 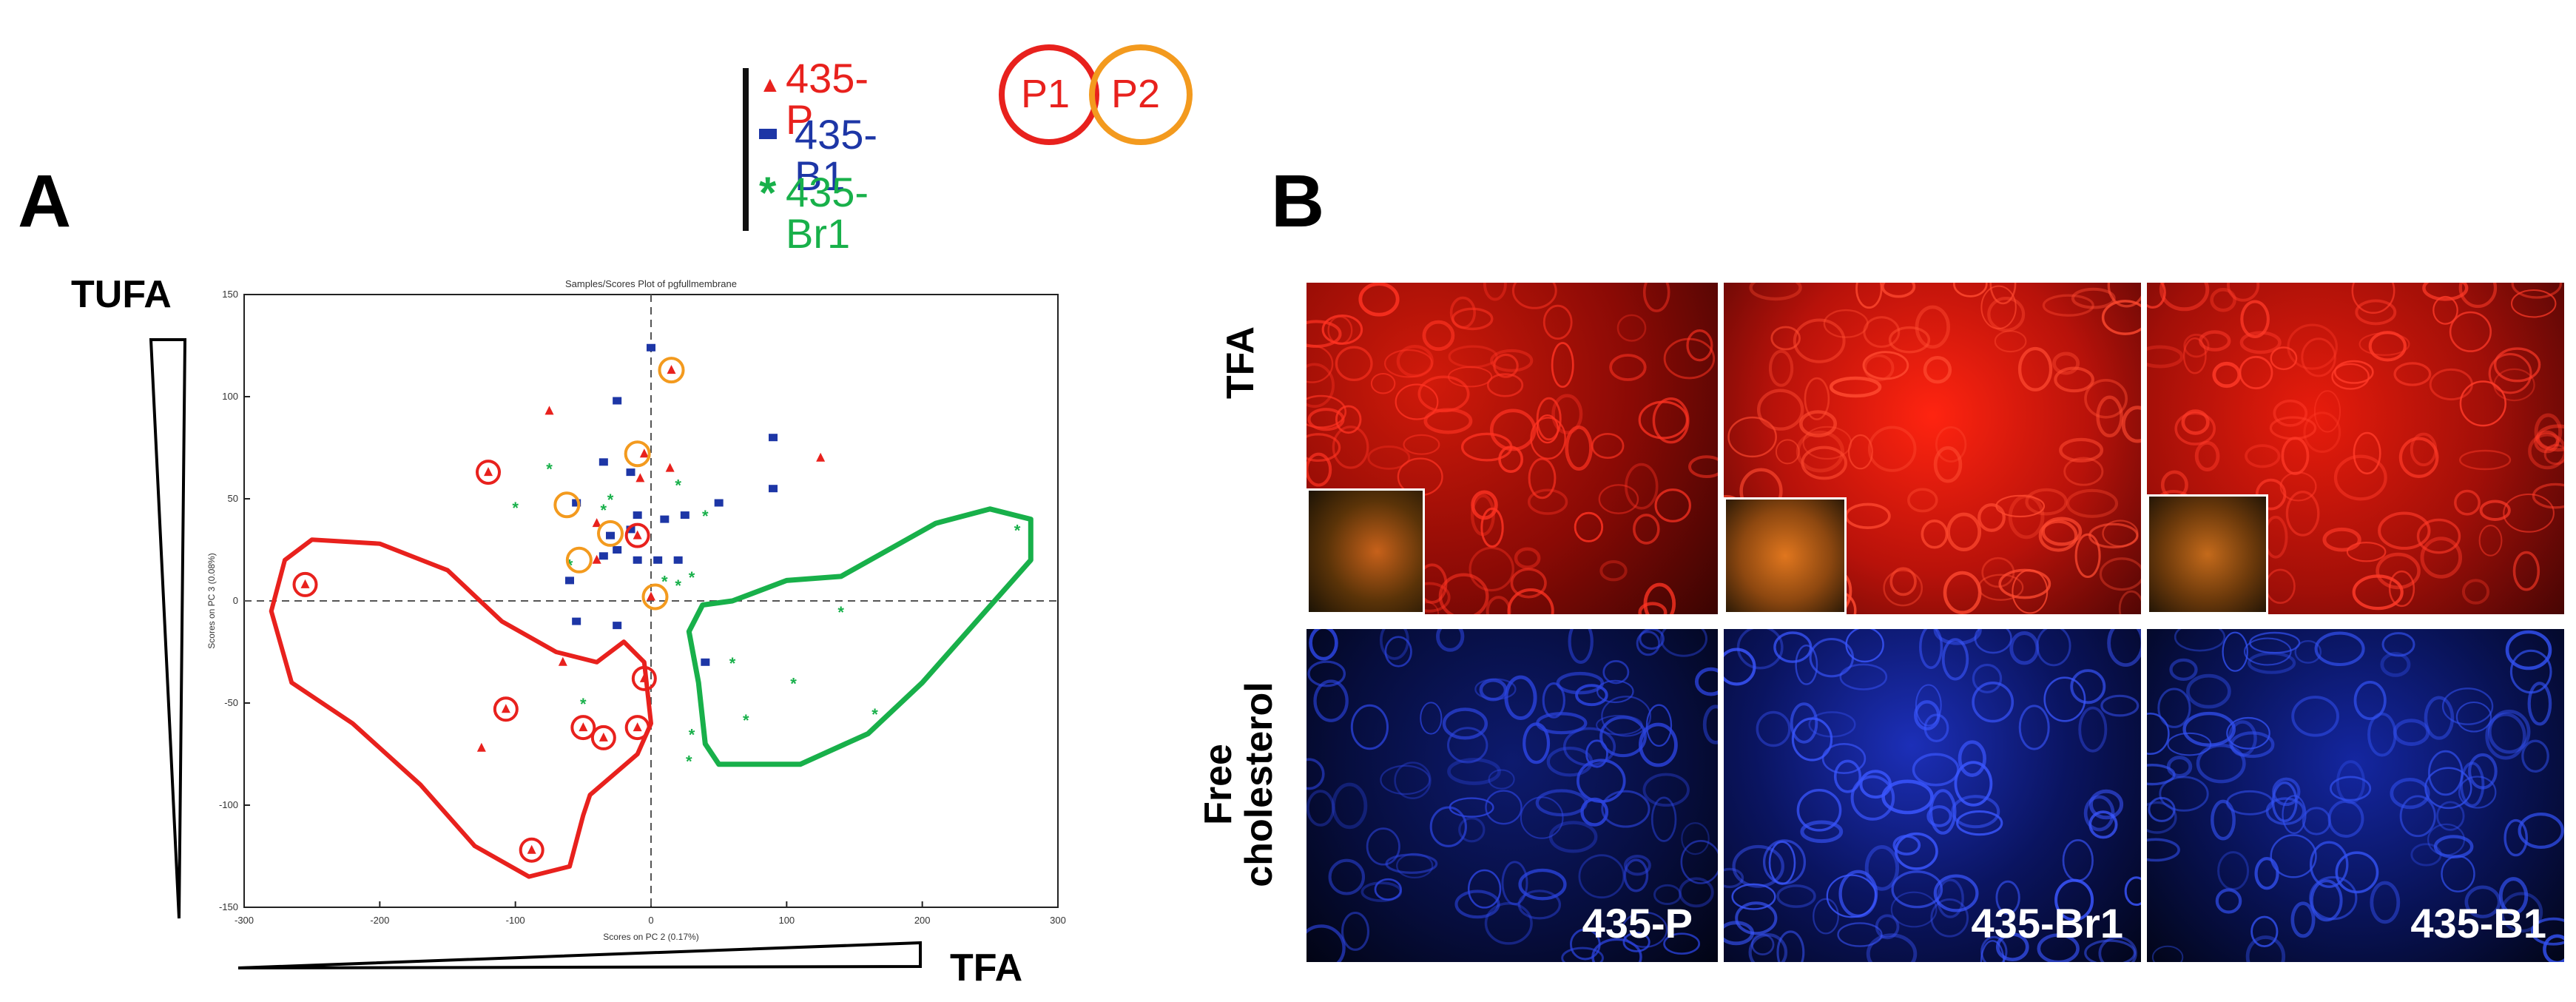 What do you see at coordinates (233, 498) in the screenshot?
I see `y-tick-label: 50` at bounding box center [233, 498].